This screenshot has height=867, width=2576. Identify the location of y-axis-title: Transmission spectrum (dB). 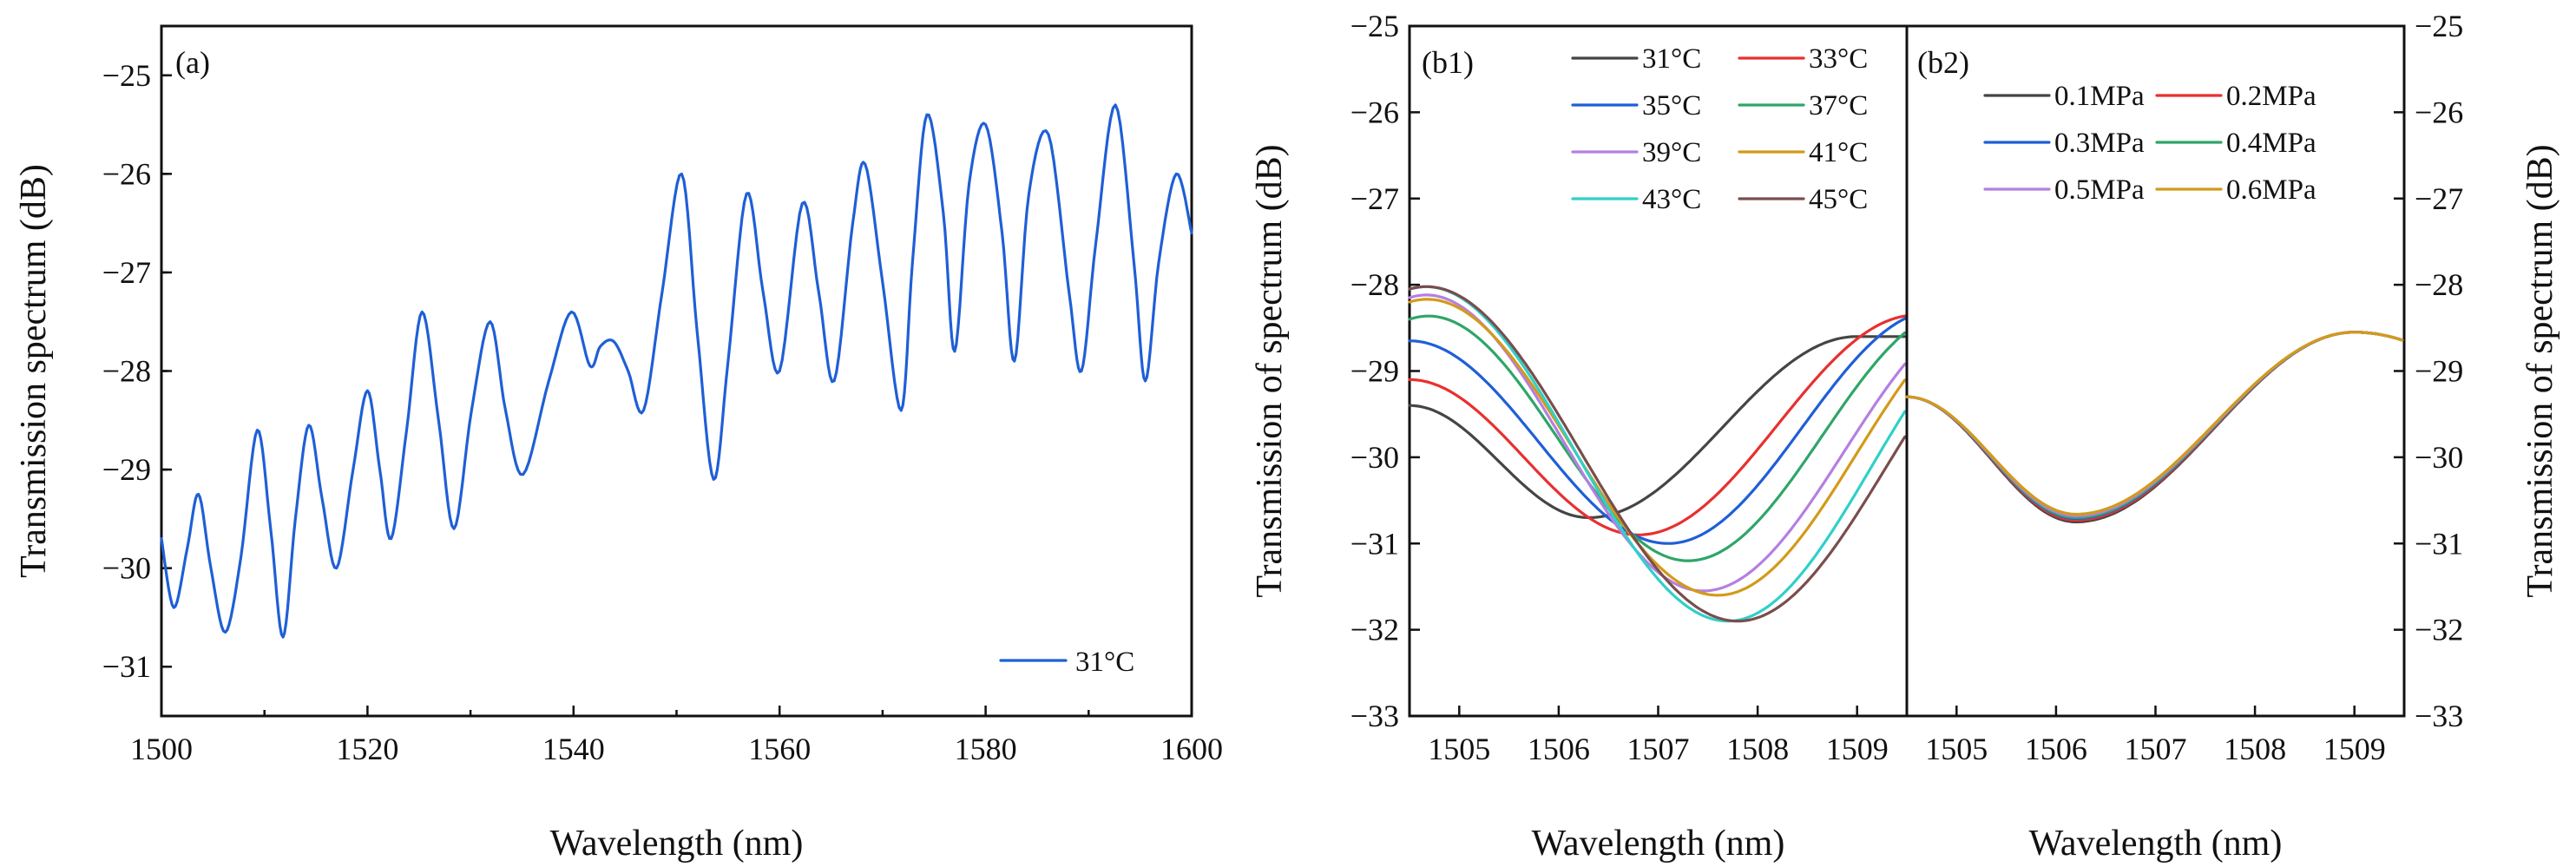
(34, 371).